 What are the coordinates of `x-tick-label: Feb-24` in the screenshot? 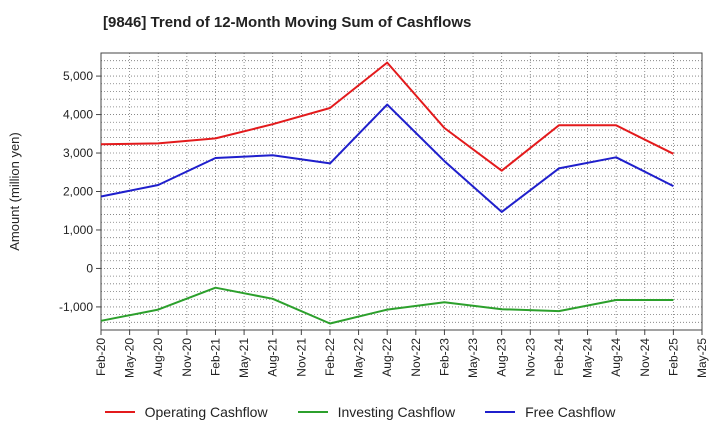 It's located at (559, 357).